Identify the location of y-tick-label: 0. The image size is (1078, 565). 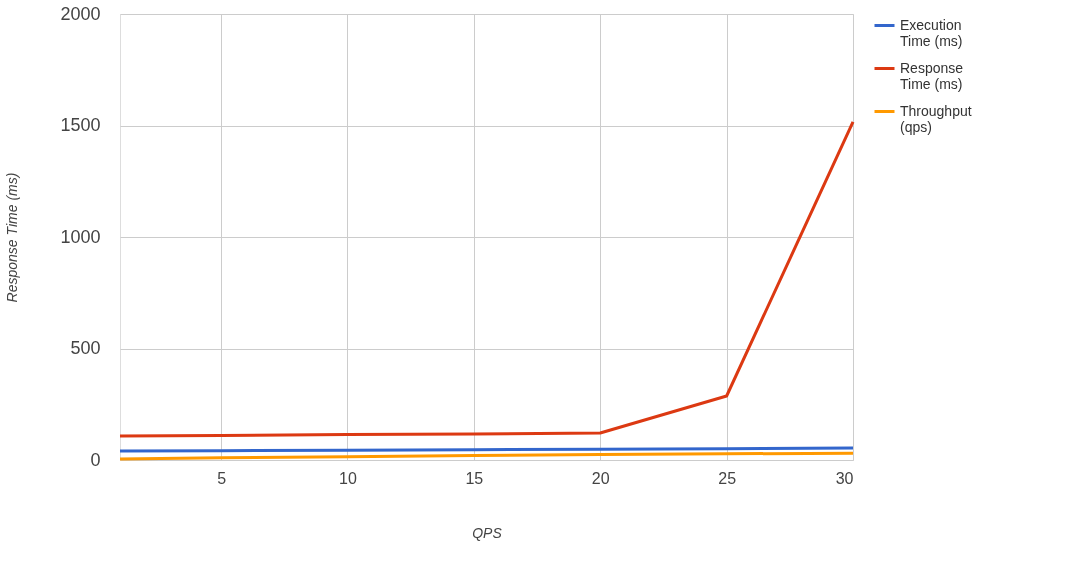
(95, 459).